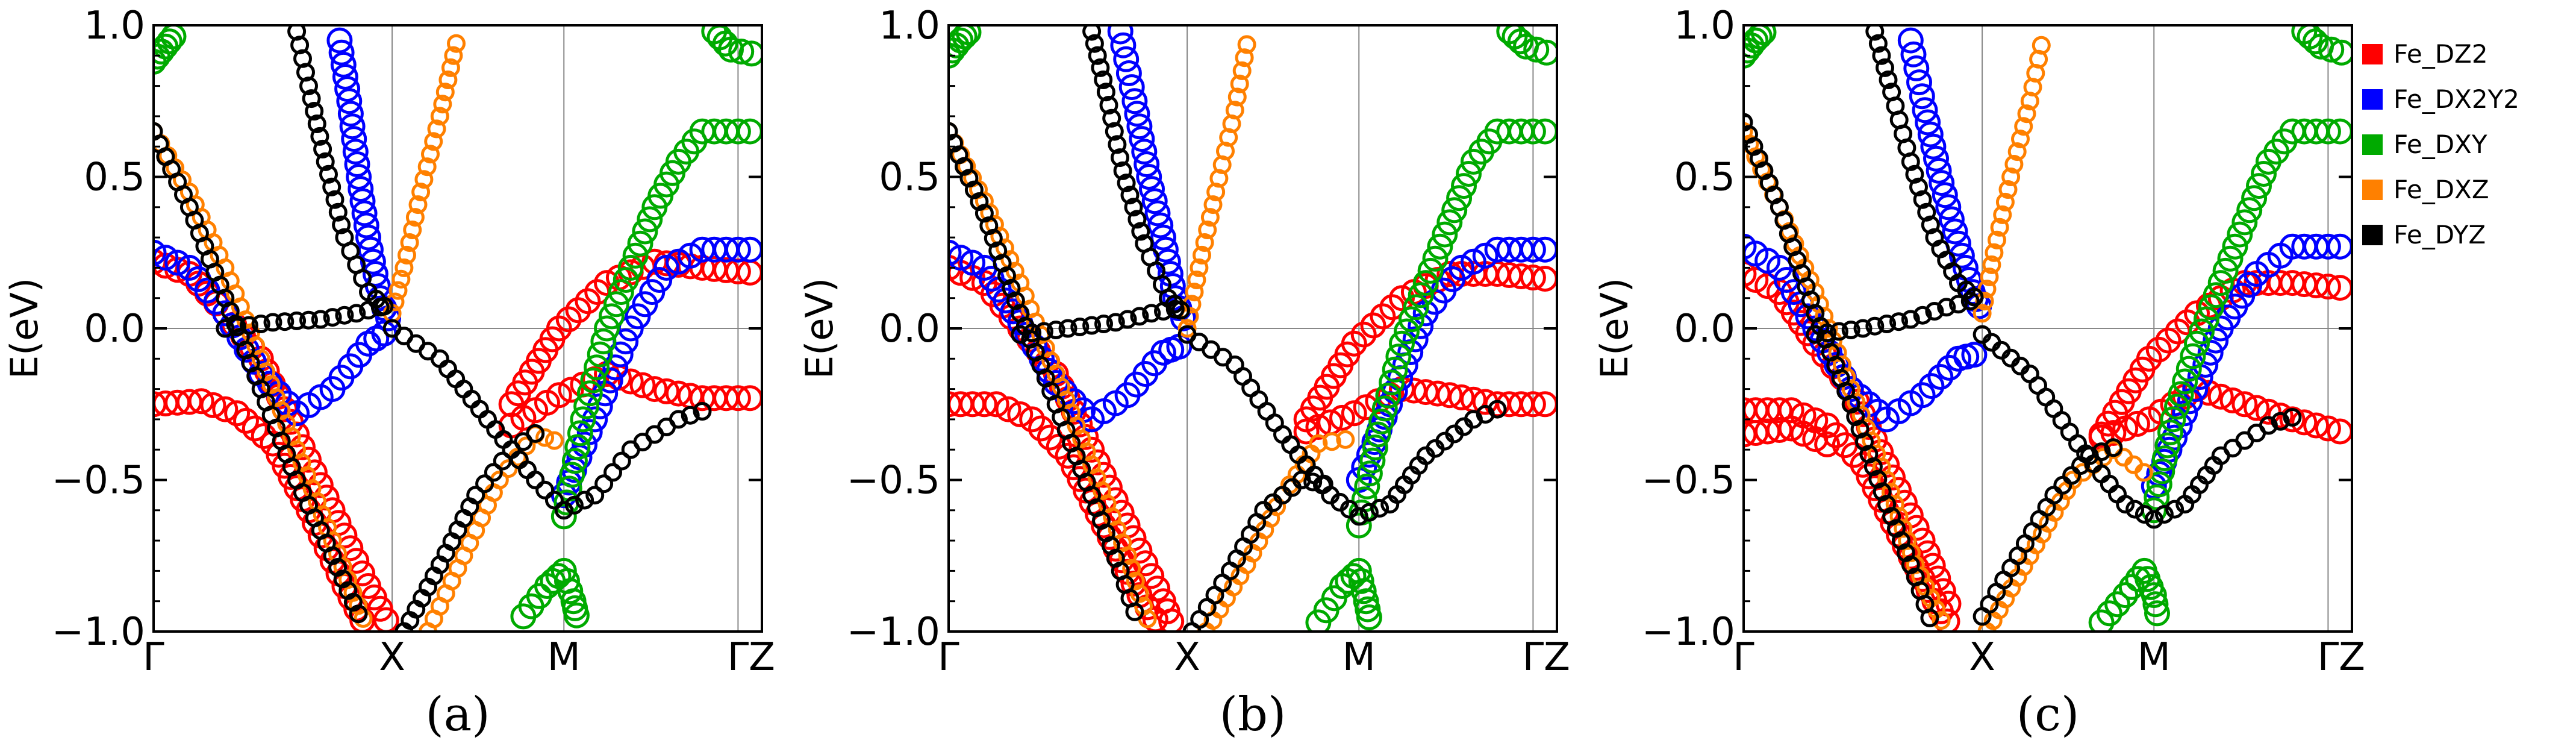  I want to click on legend-swatch-fe-dz2, so click(2372, 53).